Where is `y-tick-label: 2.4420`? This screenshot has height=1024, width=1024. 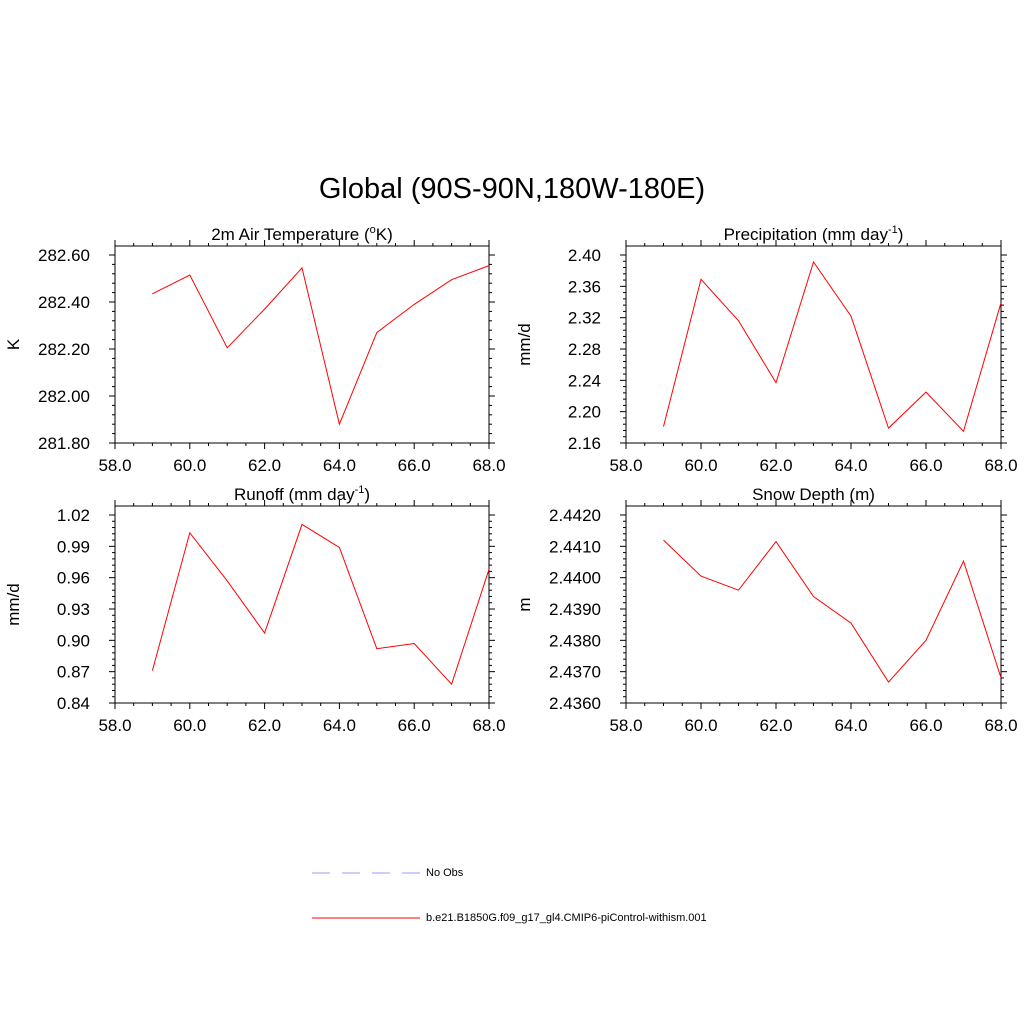
y-tick-label: 2.4420 is located at coordinates (575, 515).